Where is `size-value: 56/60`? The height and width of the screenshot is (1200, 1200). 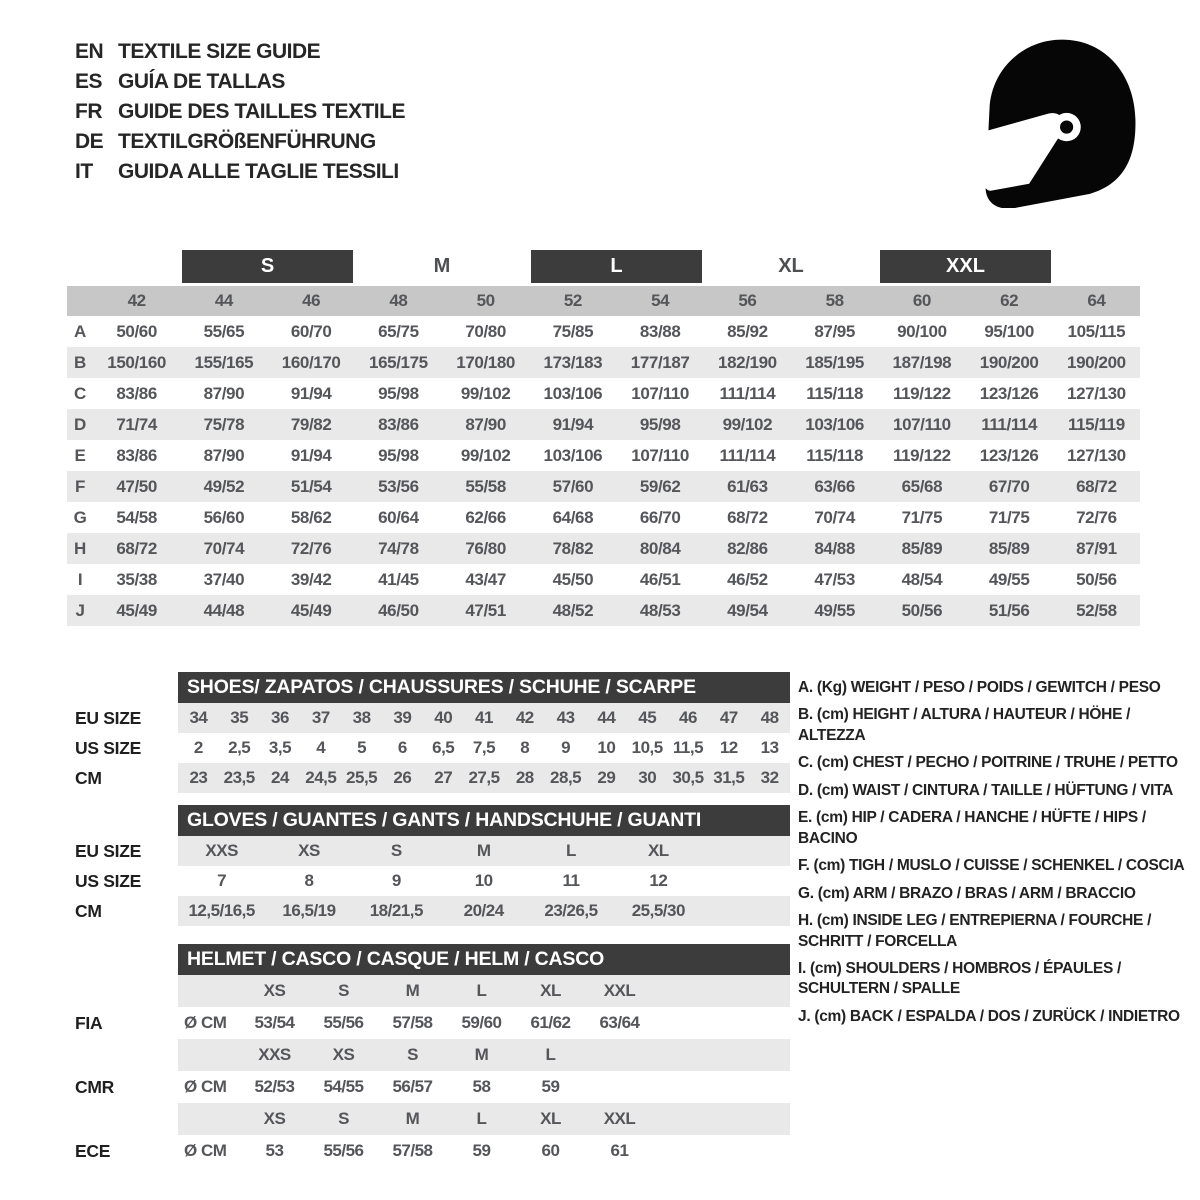
size-value: 56/60 is located at coordinates (224, 517).